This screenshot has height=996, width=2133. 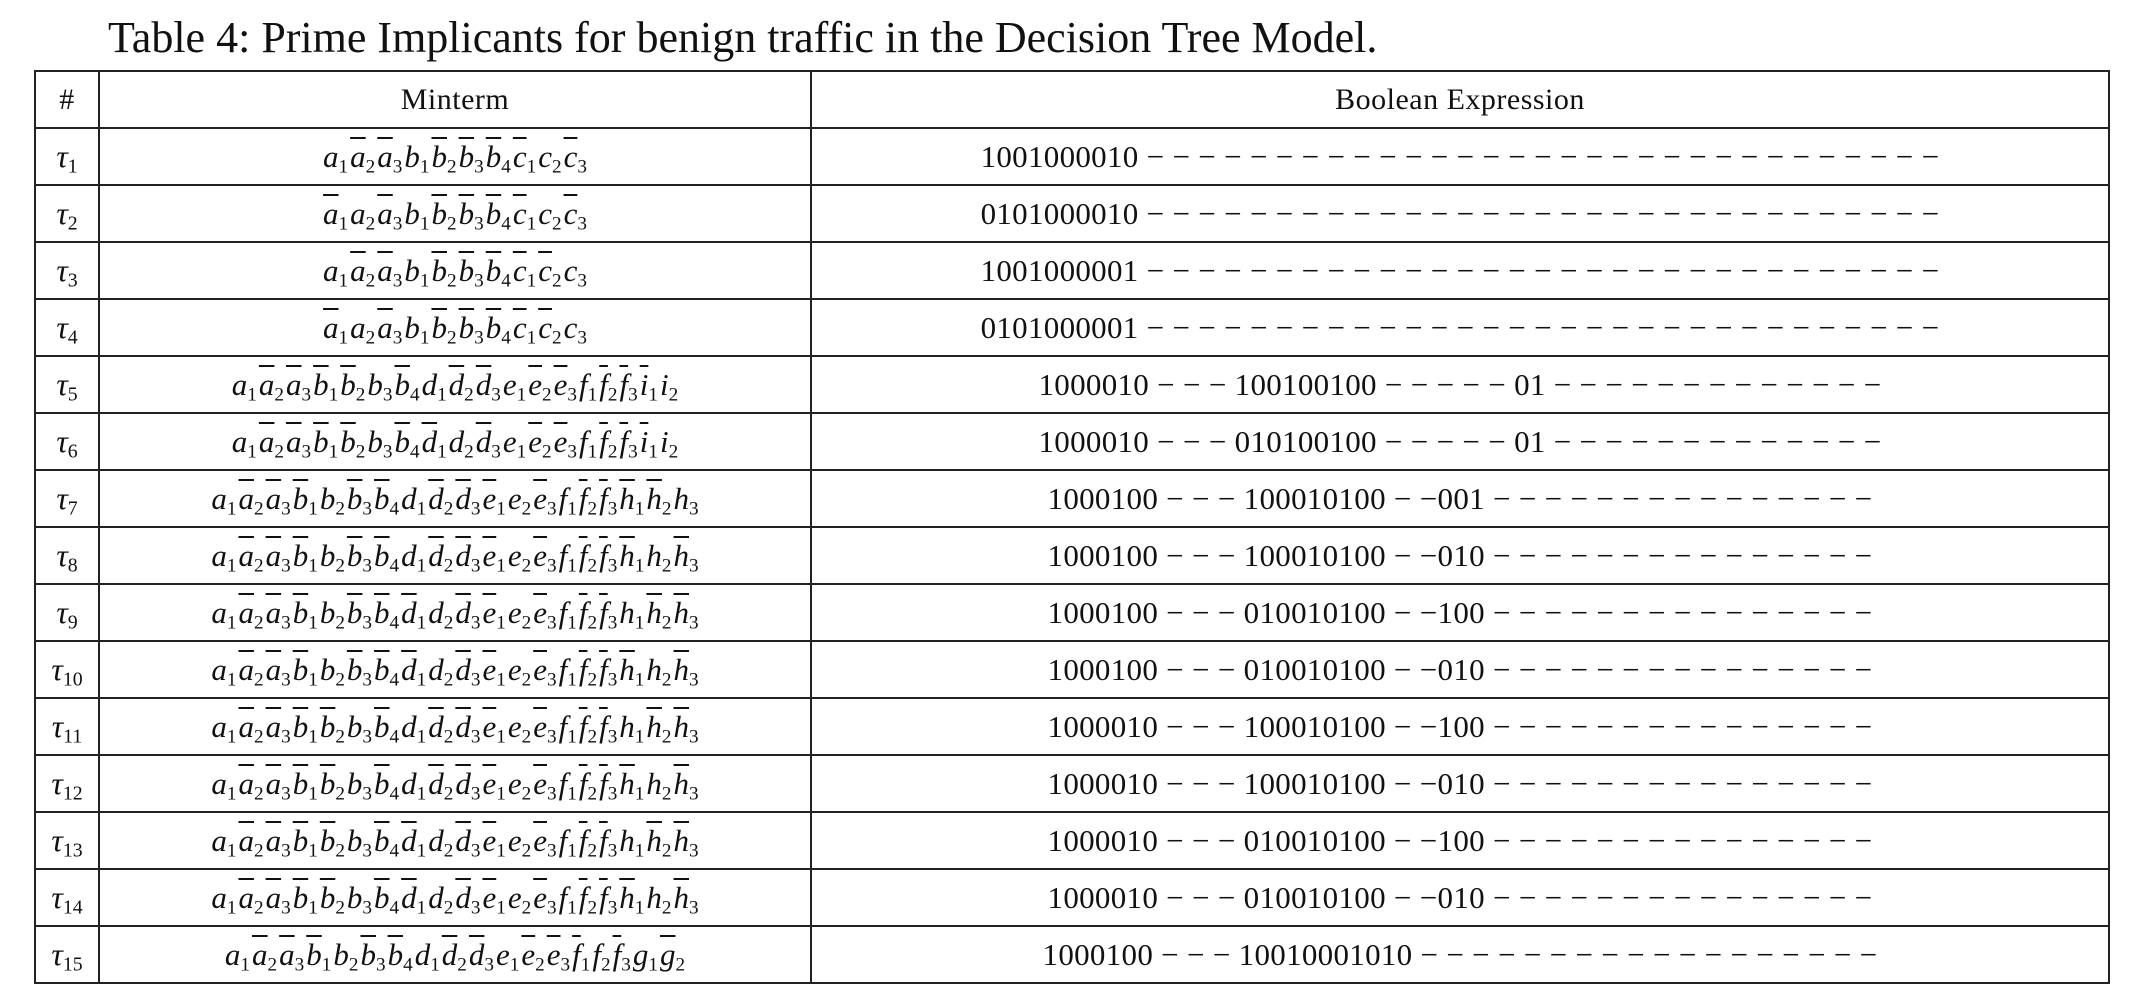 What do you see at coordinates (72, 850) in the screenshot?
I see `row-index-number: 13` at bounding box center [72, 850].